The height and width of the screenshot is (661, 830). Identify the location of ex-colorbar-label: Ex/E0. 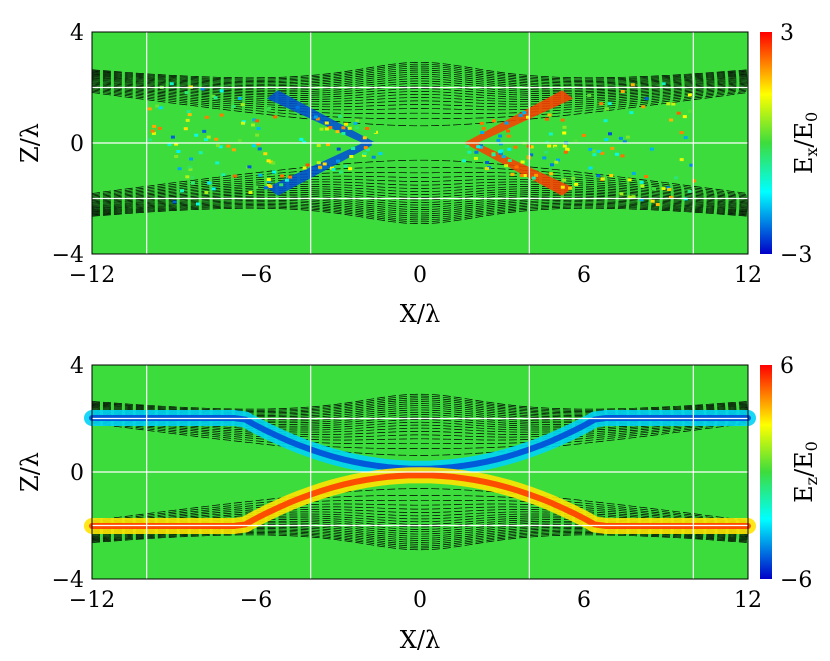
(805, 143).